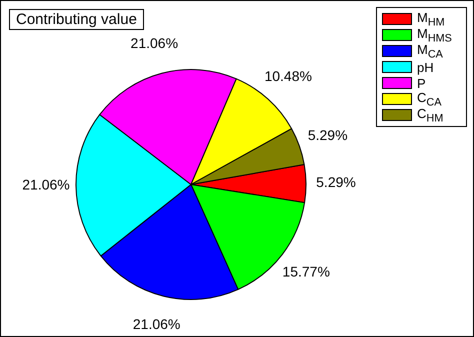 The height and width of the screenshot is (337, 474). Describe the element at coordinates (306, 271) in the screenshot. I see `data-label: 15.77%` at that location.